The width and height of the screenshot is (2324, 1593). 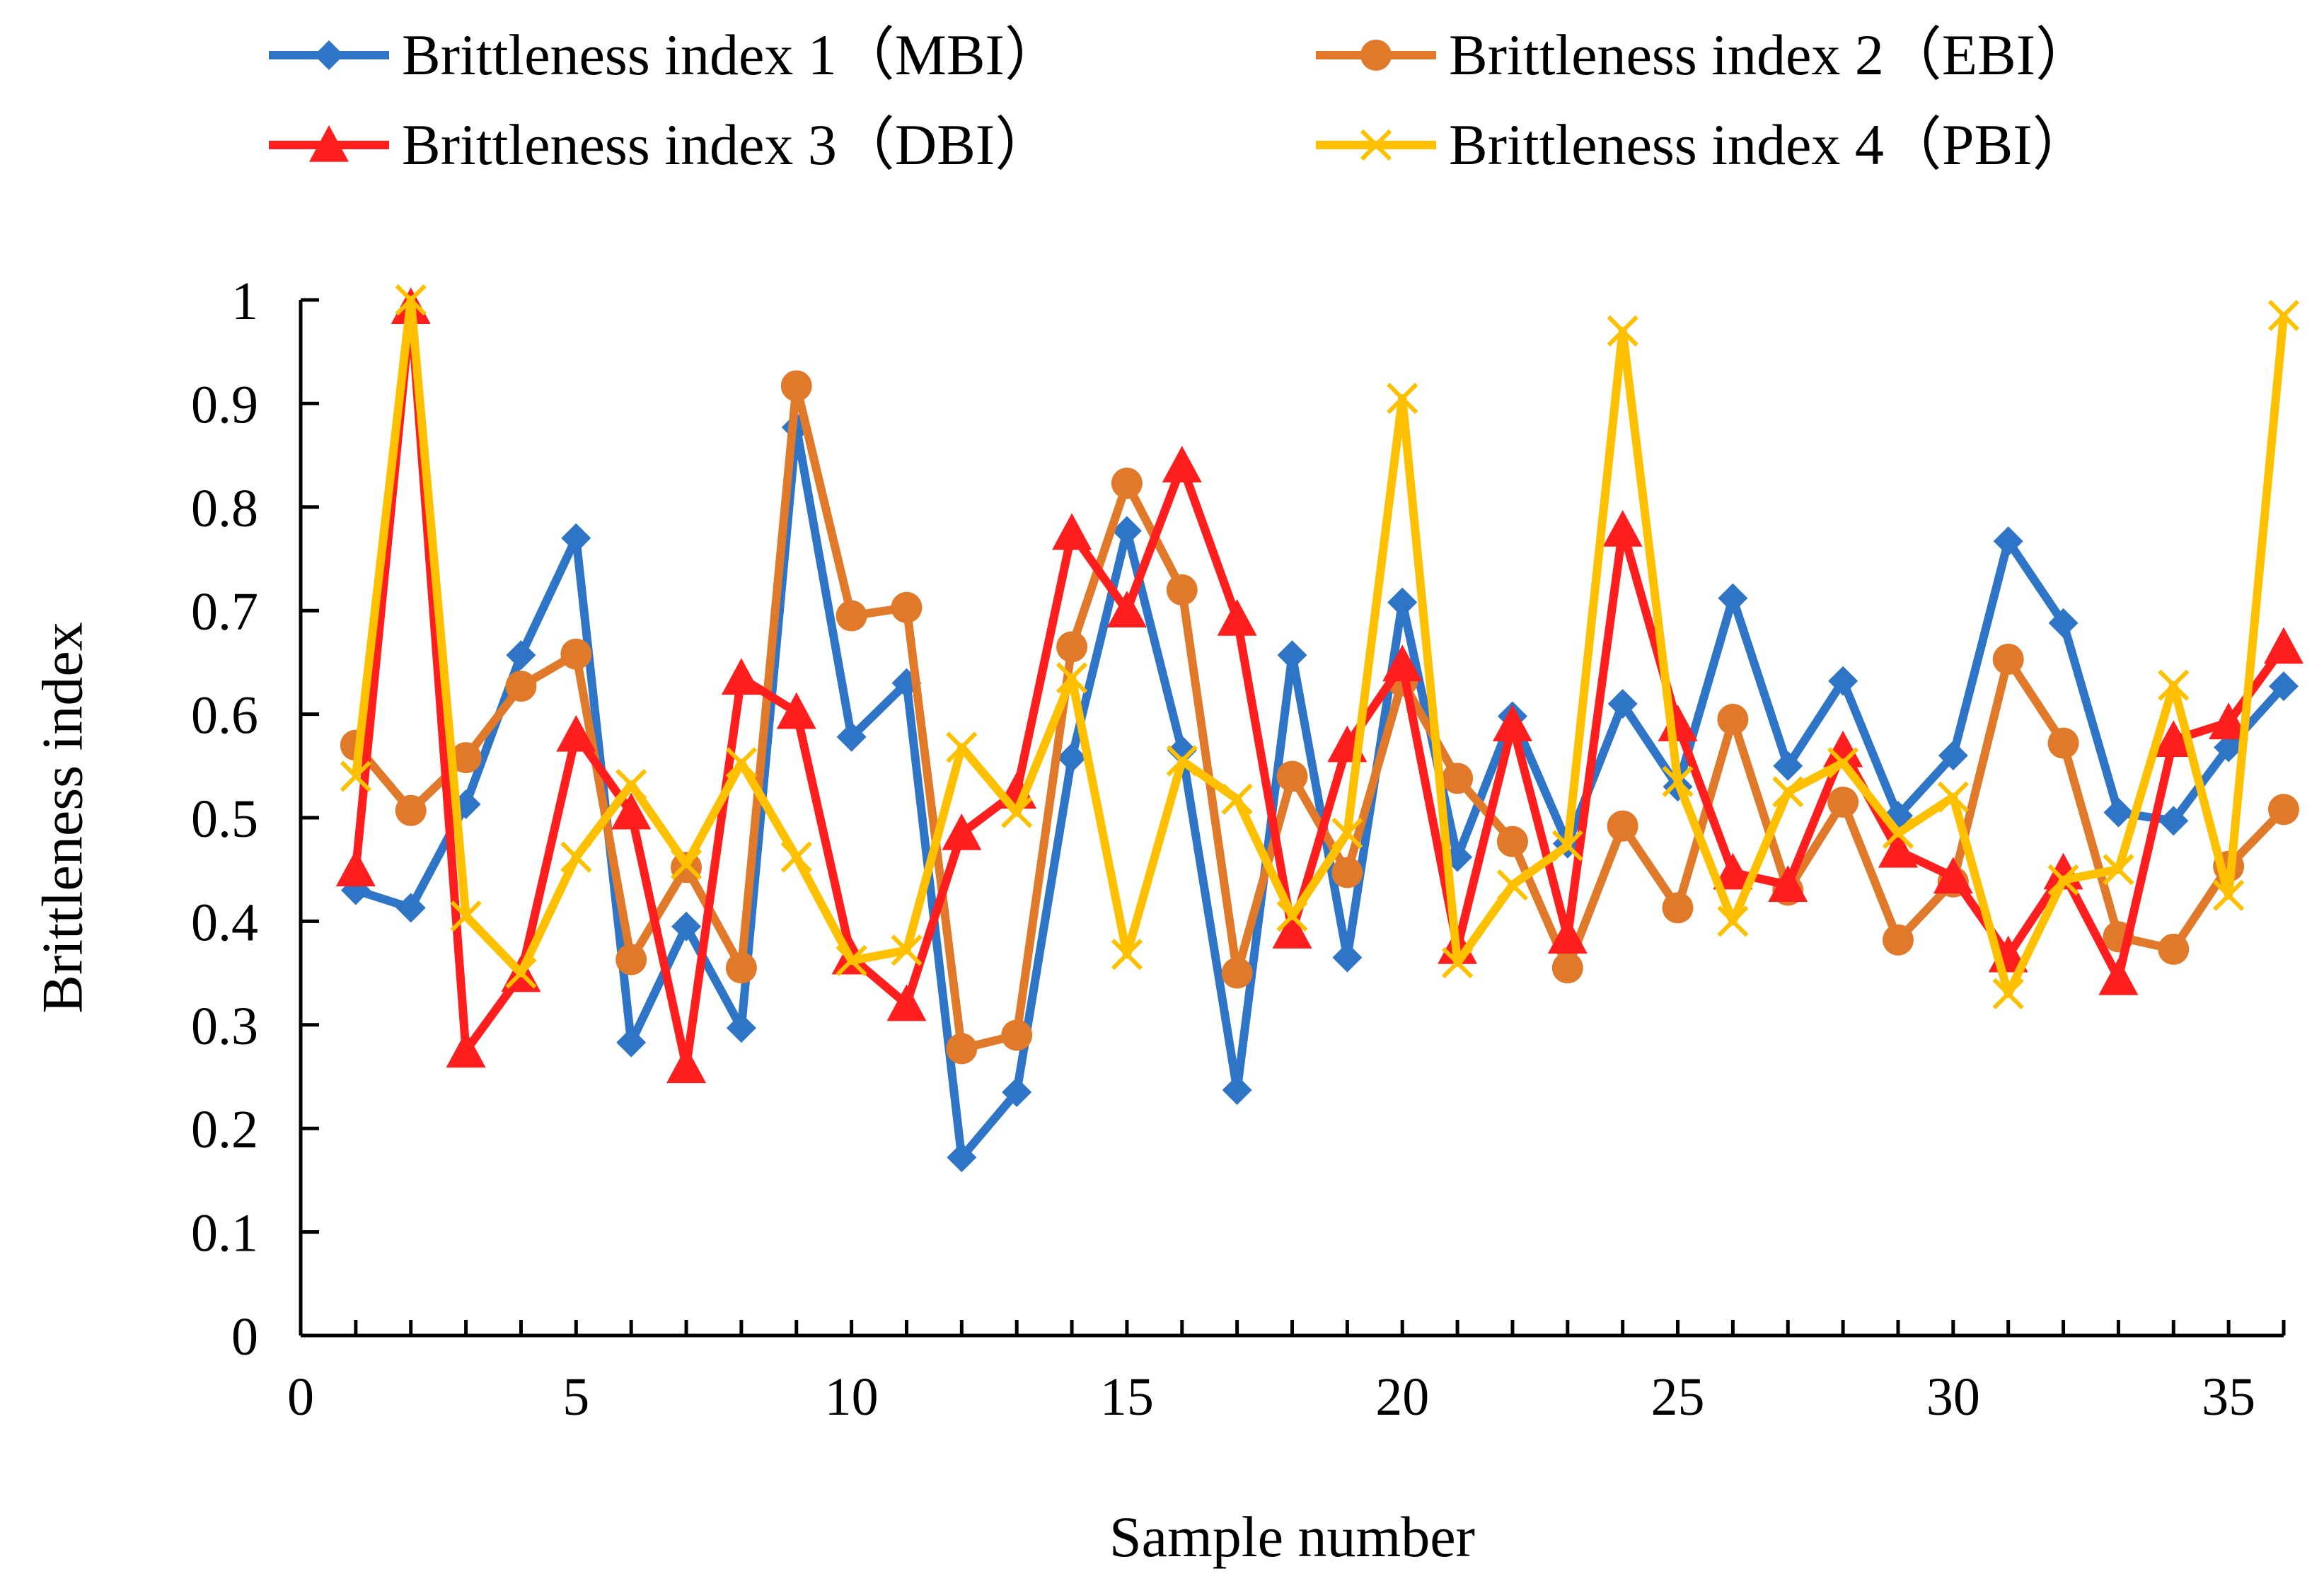 I want to click on y-tick-label: 1, so click(x=245, y=301).